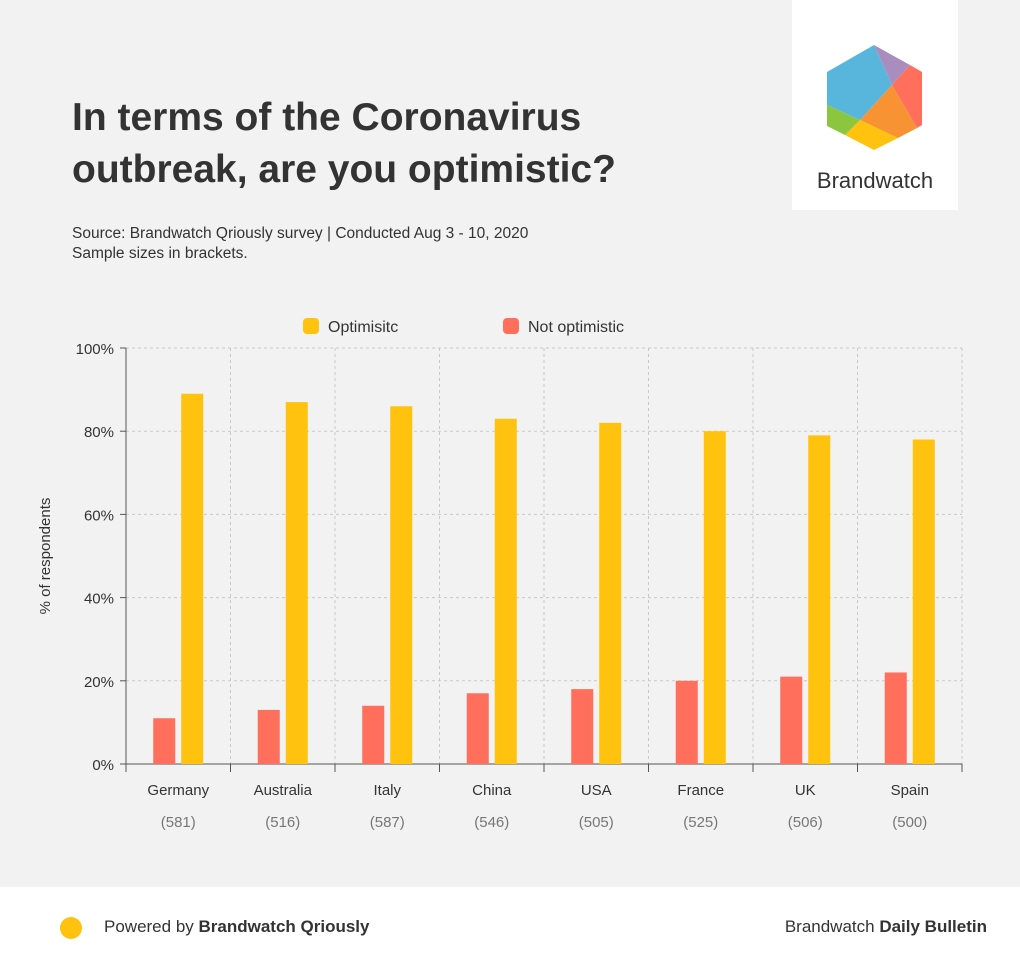 The image size is (1020, 963). What do you see at coordinates (99, 432) in the screenshot?
I see `y-tick-label: 80%` at bounding box center [99, 432].